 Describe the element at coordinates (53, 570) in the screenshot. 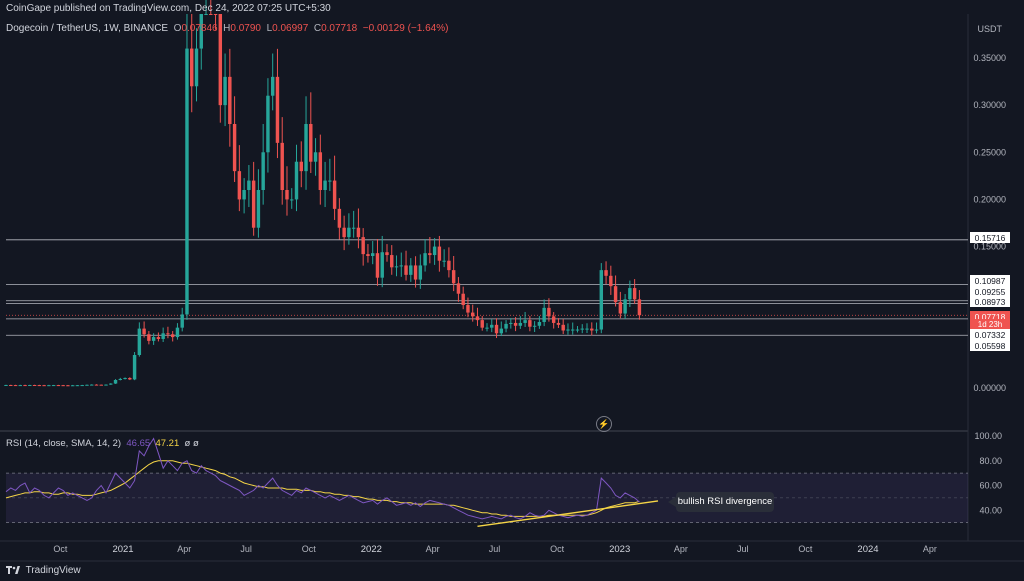

I see `footer-brand-label: TradingView` at that location.